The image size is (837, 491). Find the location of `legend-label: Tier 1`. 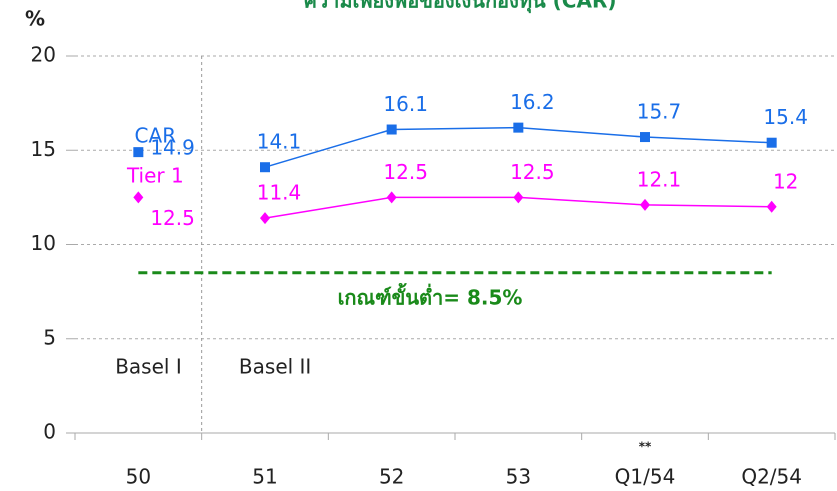

legend-label: Tier 1 is located at coordinates (155, 176).